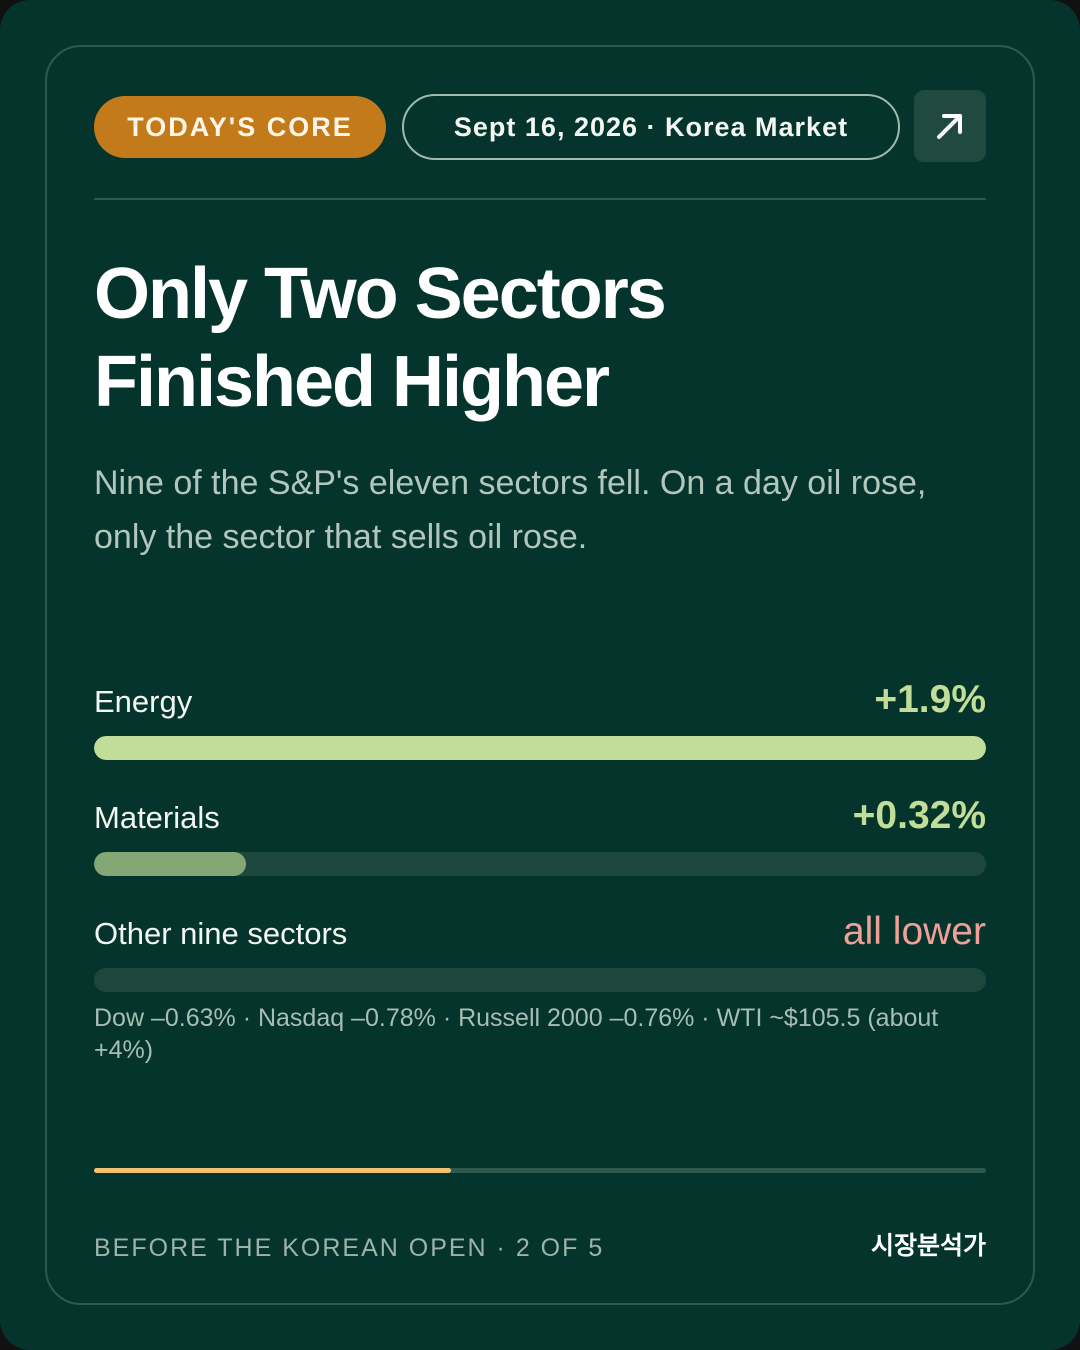  I want to click on sector-row-other: Other nine sectors all lower, so click(540, 960).